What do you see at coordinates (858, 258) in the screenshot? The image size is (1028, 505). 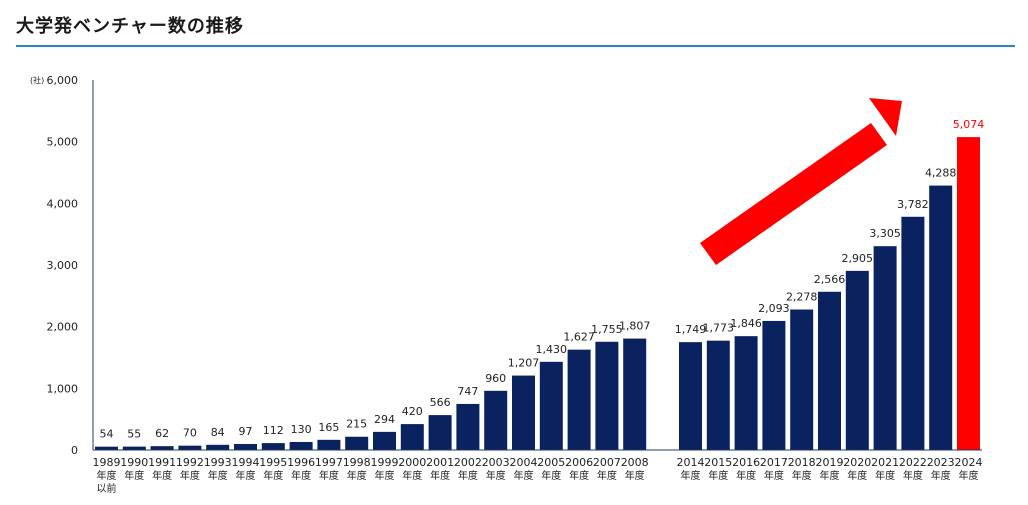 I see `data-label: 2,905` at bounding box center [858, 258].